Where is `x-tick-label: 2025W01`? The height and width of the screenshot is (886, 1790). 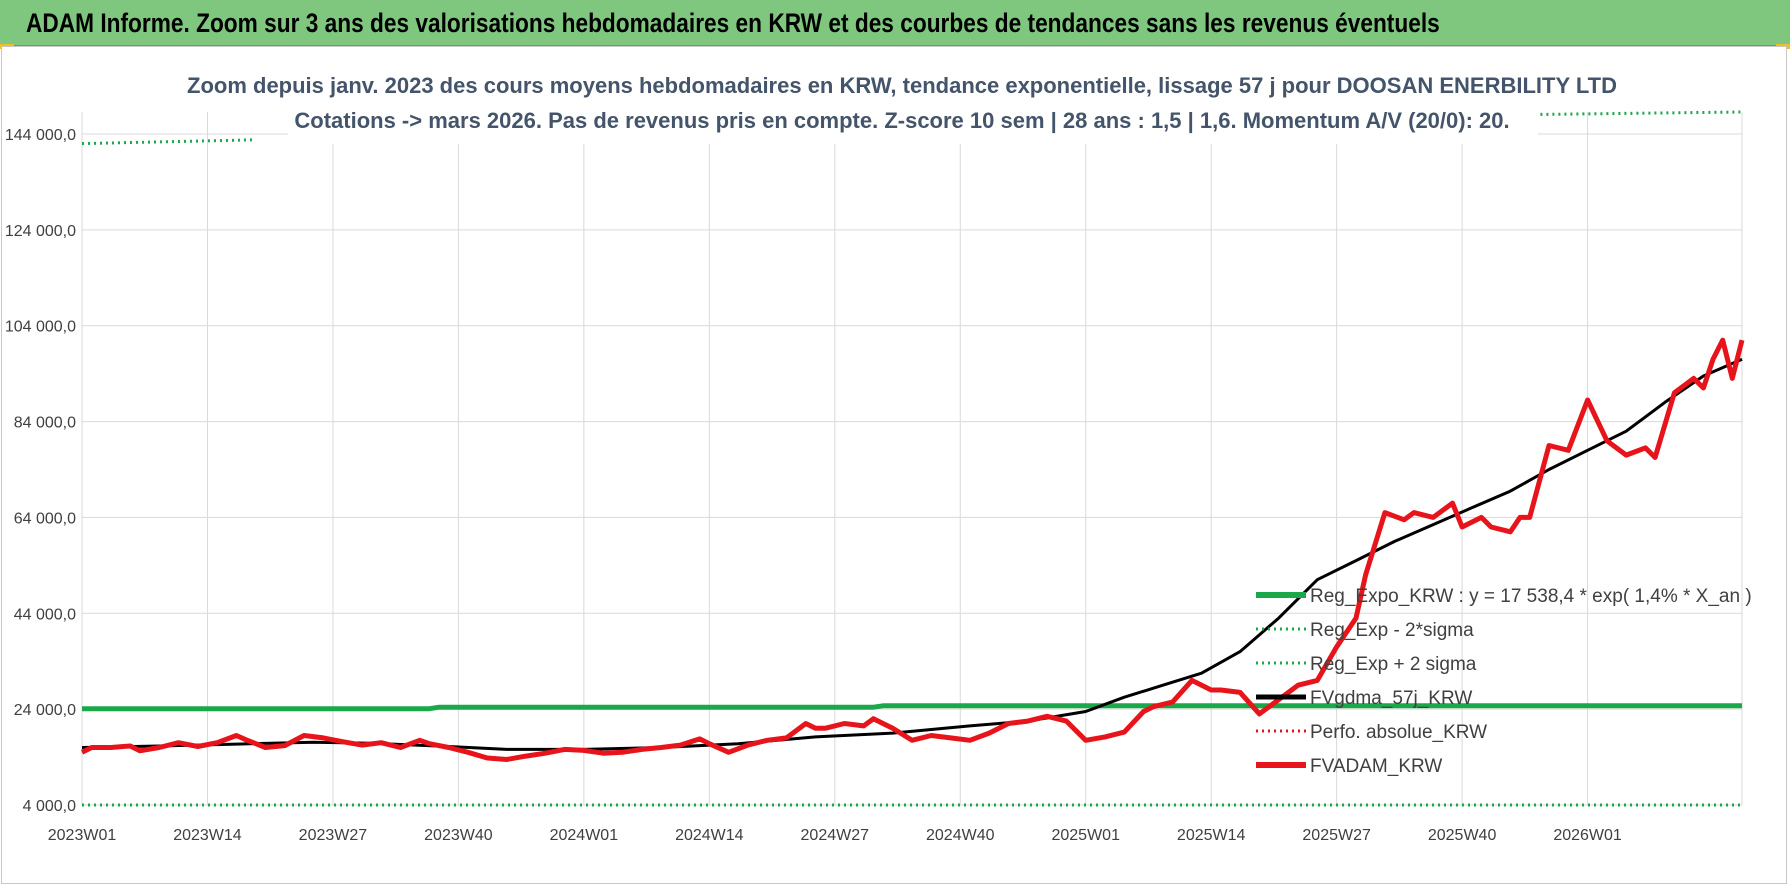 x-tick-label: 2025W01 is located at coordinates (1085, 835).